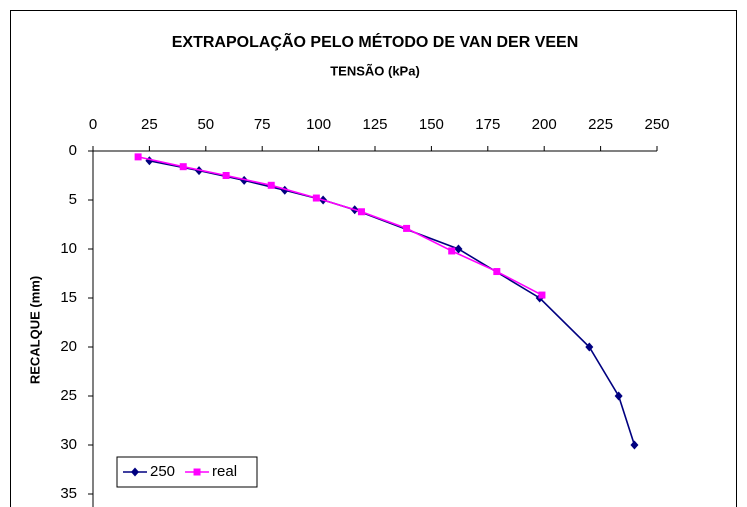 This screenshot has width=747, height=507. I want to click on y-tick-label: 5, so click(73, 199).